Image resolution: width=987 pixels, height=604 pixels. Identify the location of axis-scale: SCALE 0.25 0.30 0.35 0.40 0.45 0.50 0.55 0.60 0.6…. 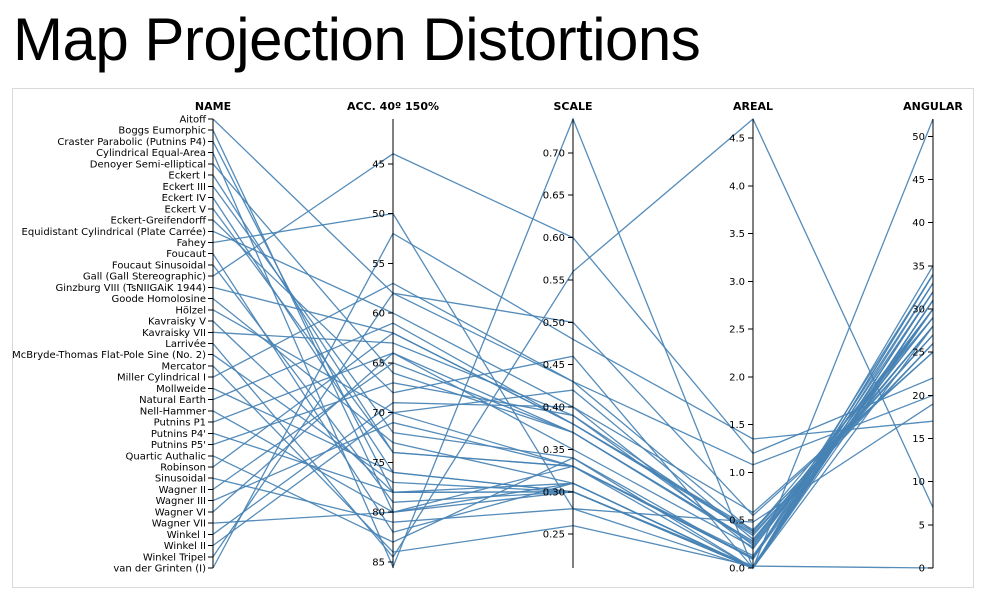
(568, 334).